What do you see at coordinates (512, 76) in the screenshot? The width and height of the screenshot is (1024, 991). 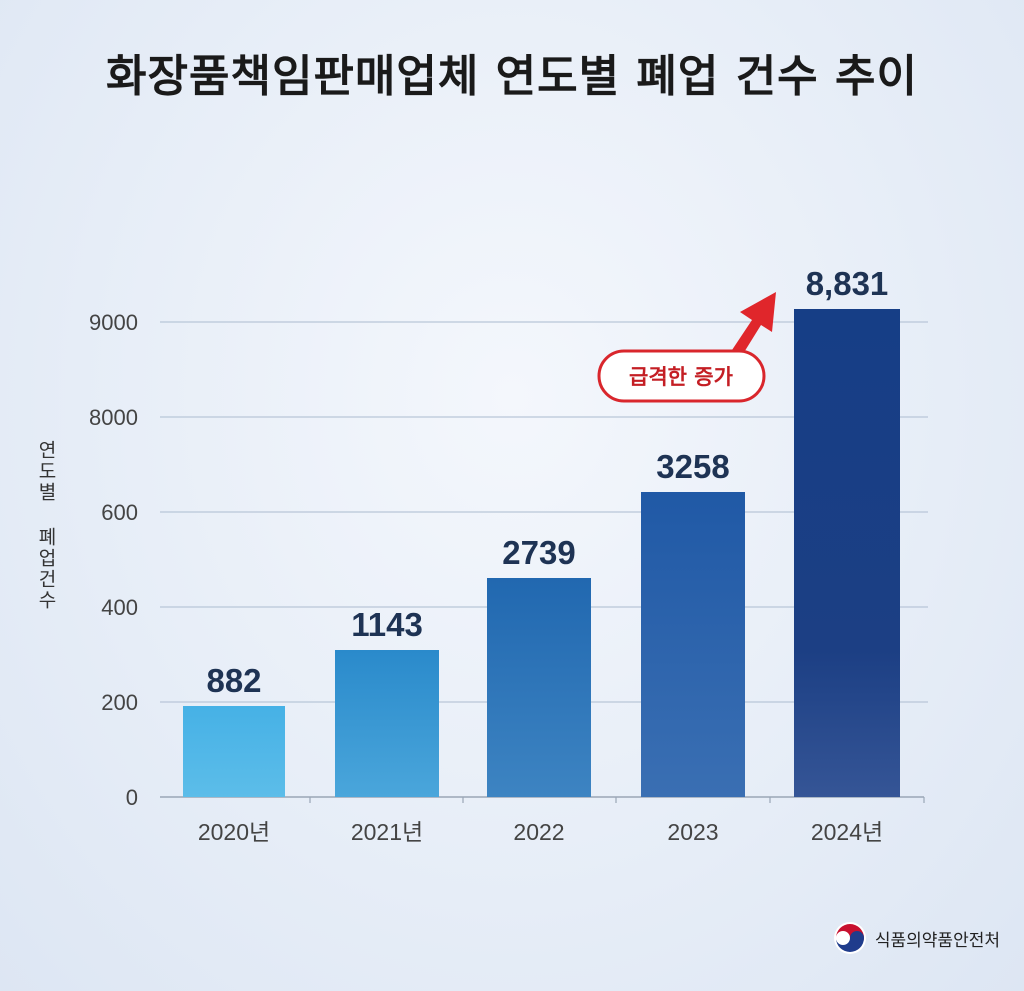 I see `chart-title: 화장품책임판매업체 연도별 폐업 건수 추이` at bounding box center [512, 76].